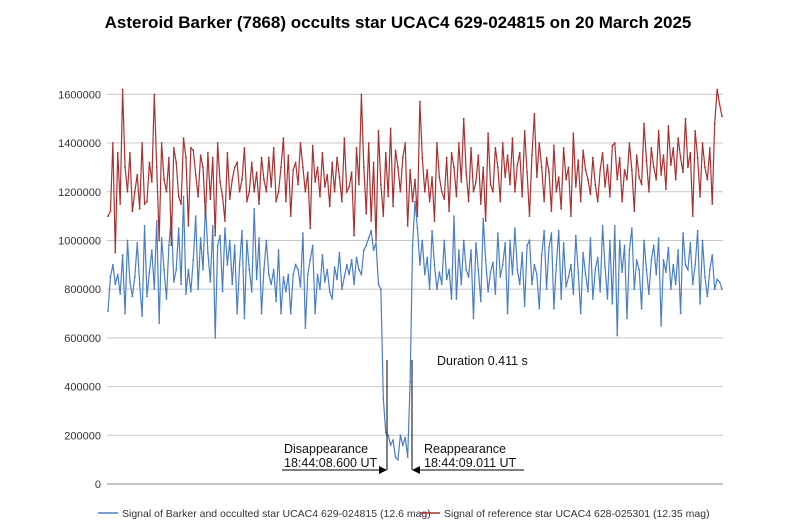 This screenshot has width=796, height=530. I want to click on disappearance-arrowhead, so click(383, 470).